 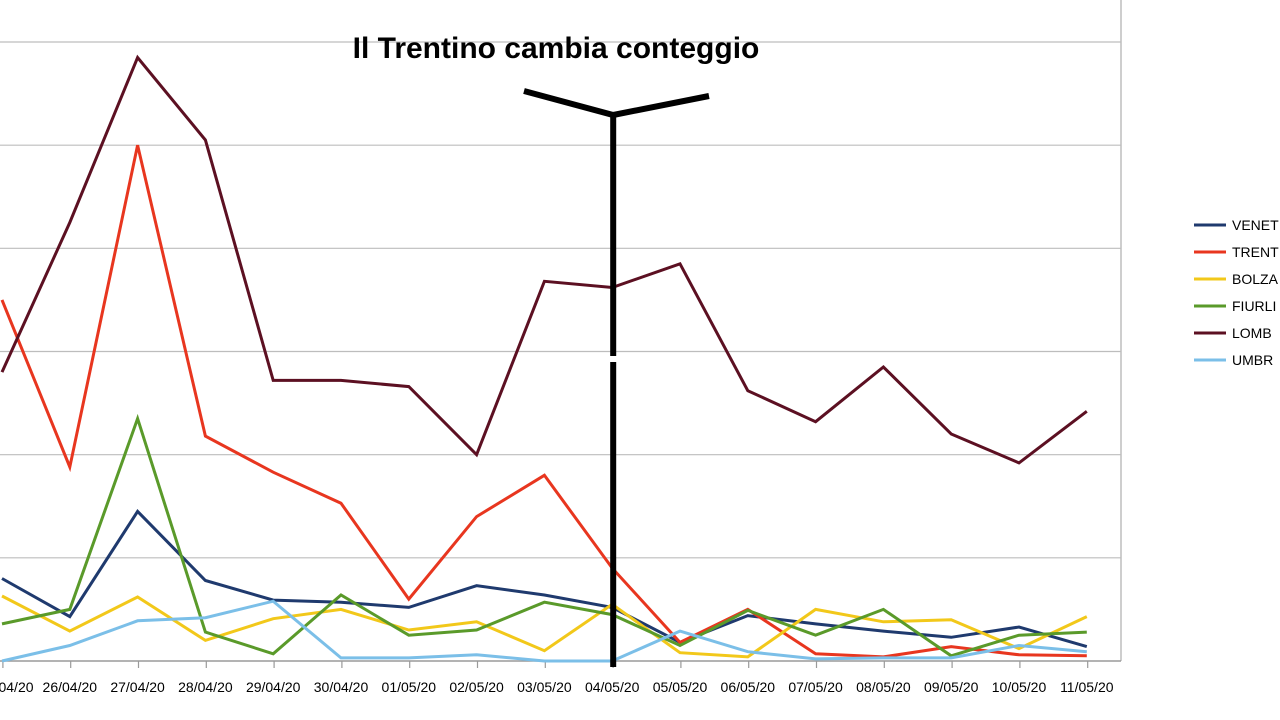 I want to click on annotation-bracket, so click(x=616, y=103).